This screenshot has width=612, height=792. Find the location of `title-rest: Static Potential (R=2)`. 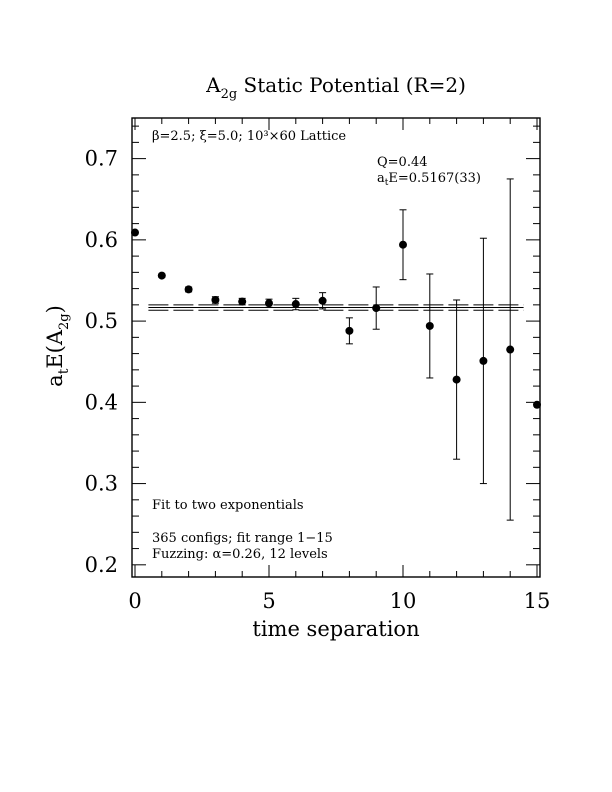

title-rest: Static Potential (R=2) is located at coordinates (351, 85).